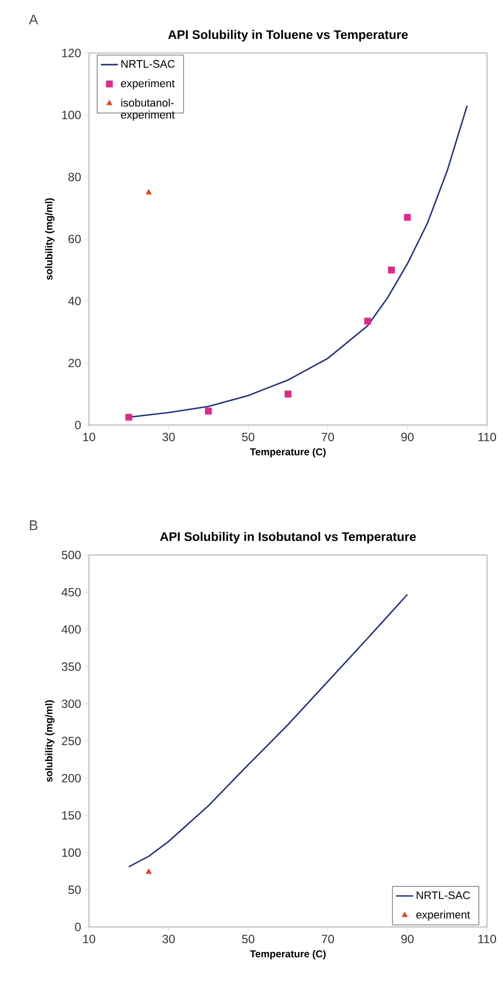 This screenshot has width=503, height=995. What do you see at coordinates (74, 890) in the screenshot?
I see `y-tick-label: 50` at bounding box center [74, 890].